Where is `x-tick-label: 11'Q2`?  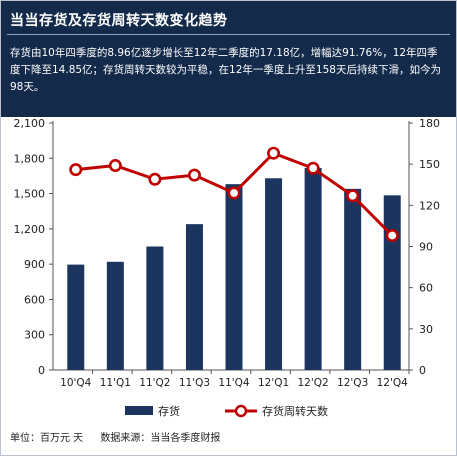 x-tick-label: 11'Q2 is located at coordinates (154, 383).